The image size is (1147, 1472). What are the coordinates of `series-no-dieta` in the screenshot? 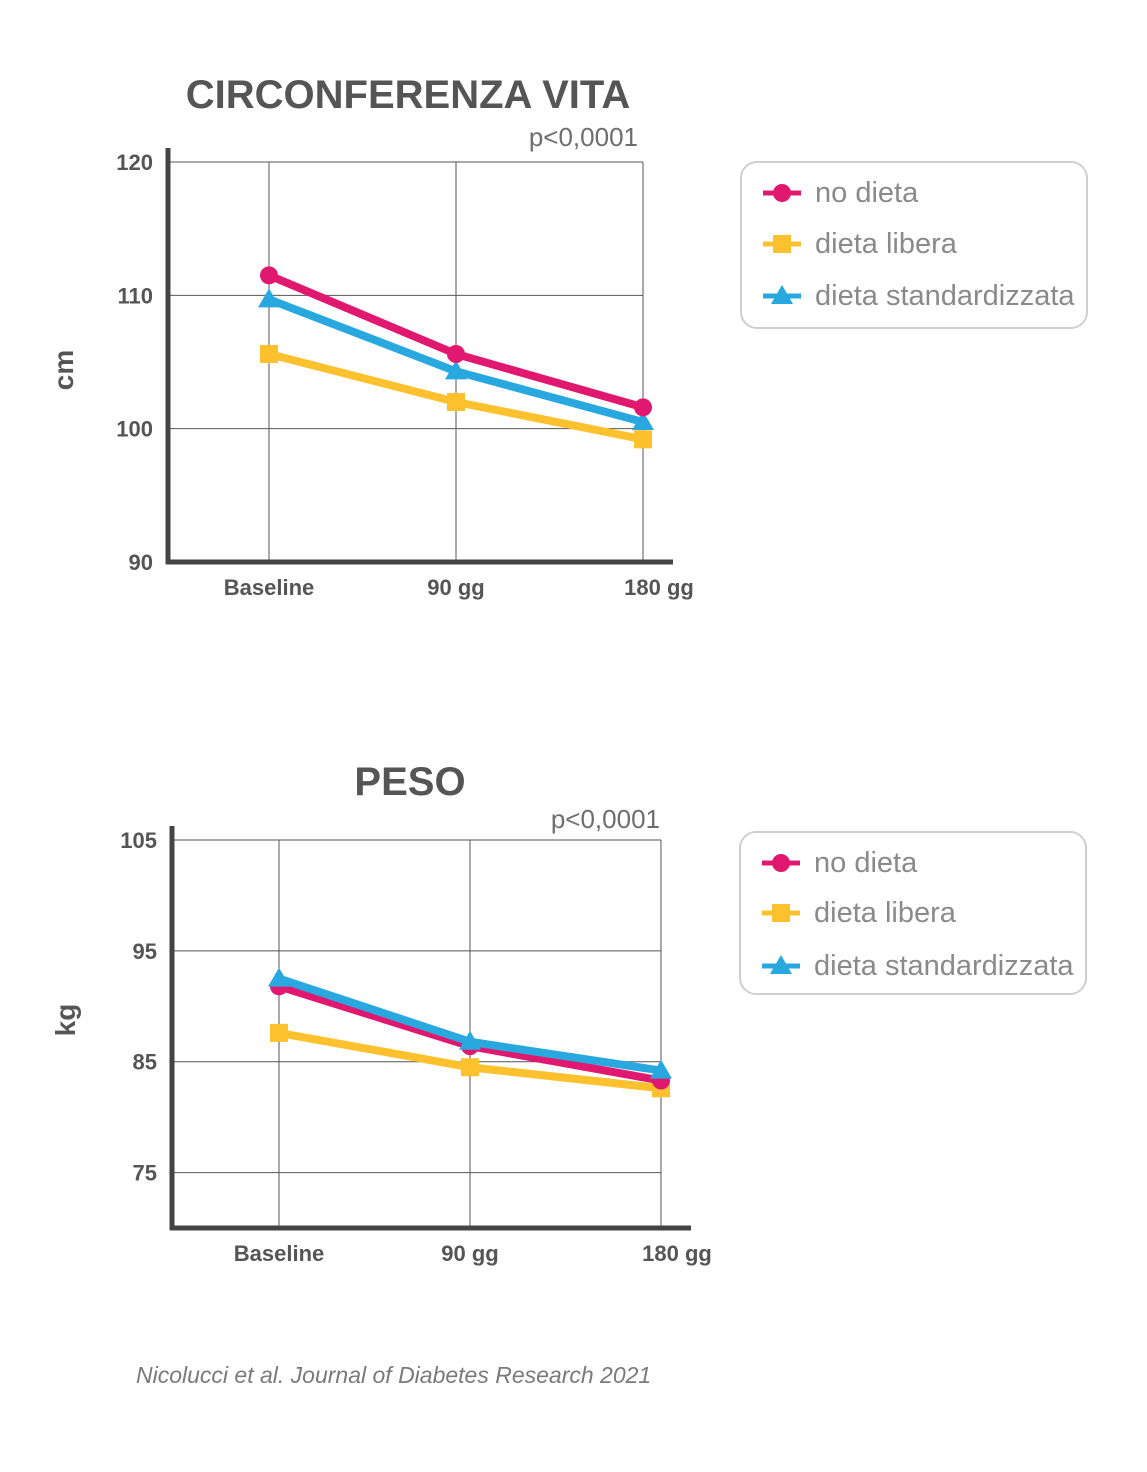 It's located at (456, 341).